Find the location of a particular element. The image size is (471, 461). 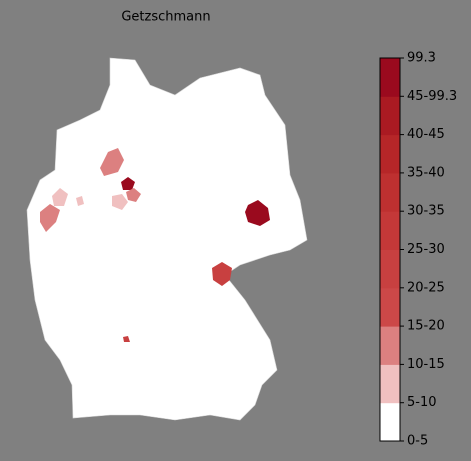

colorbar-label: 20-25 is located at coordinates (426, 287).